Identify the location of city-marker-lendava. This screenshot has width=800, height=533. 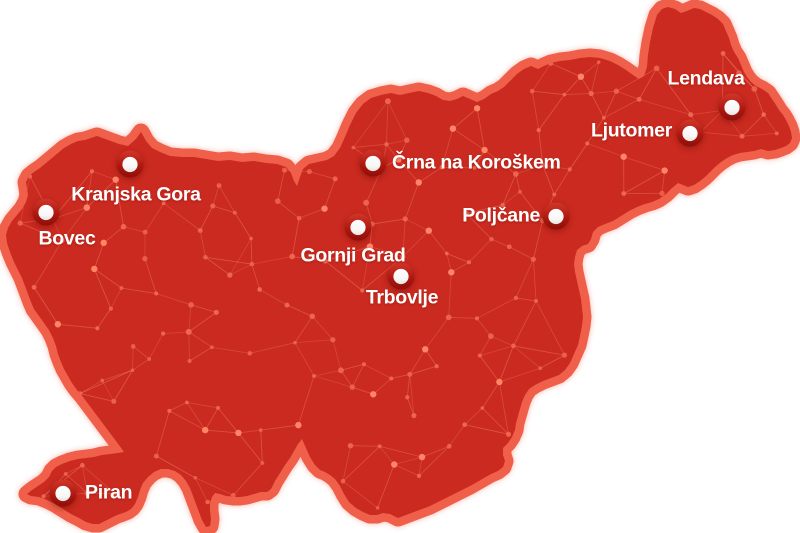
(732, 107).